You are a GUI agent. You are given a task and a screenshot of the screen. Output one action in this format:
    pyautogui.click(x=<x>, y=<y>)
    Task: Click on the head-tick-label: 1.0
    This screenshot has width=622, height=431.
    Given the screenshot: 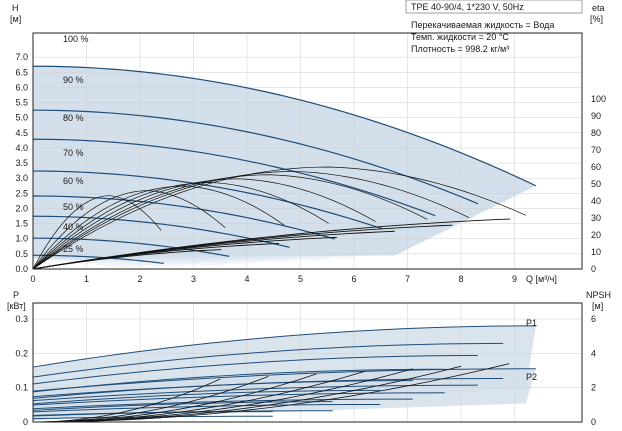 What is the action you would take?
    pyautogui.click(x=21, y=239)
    